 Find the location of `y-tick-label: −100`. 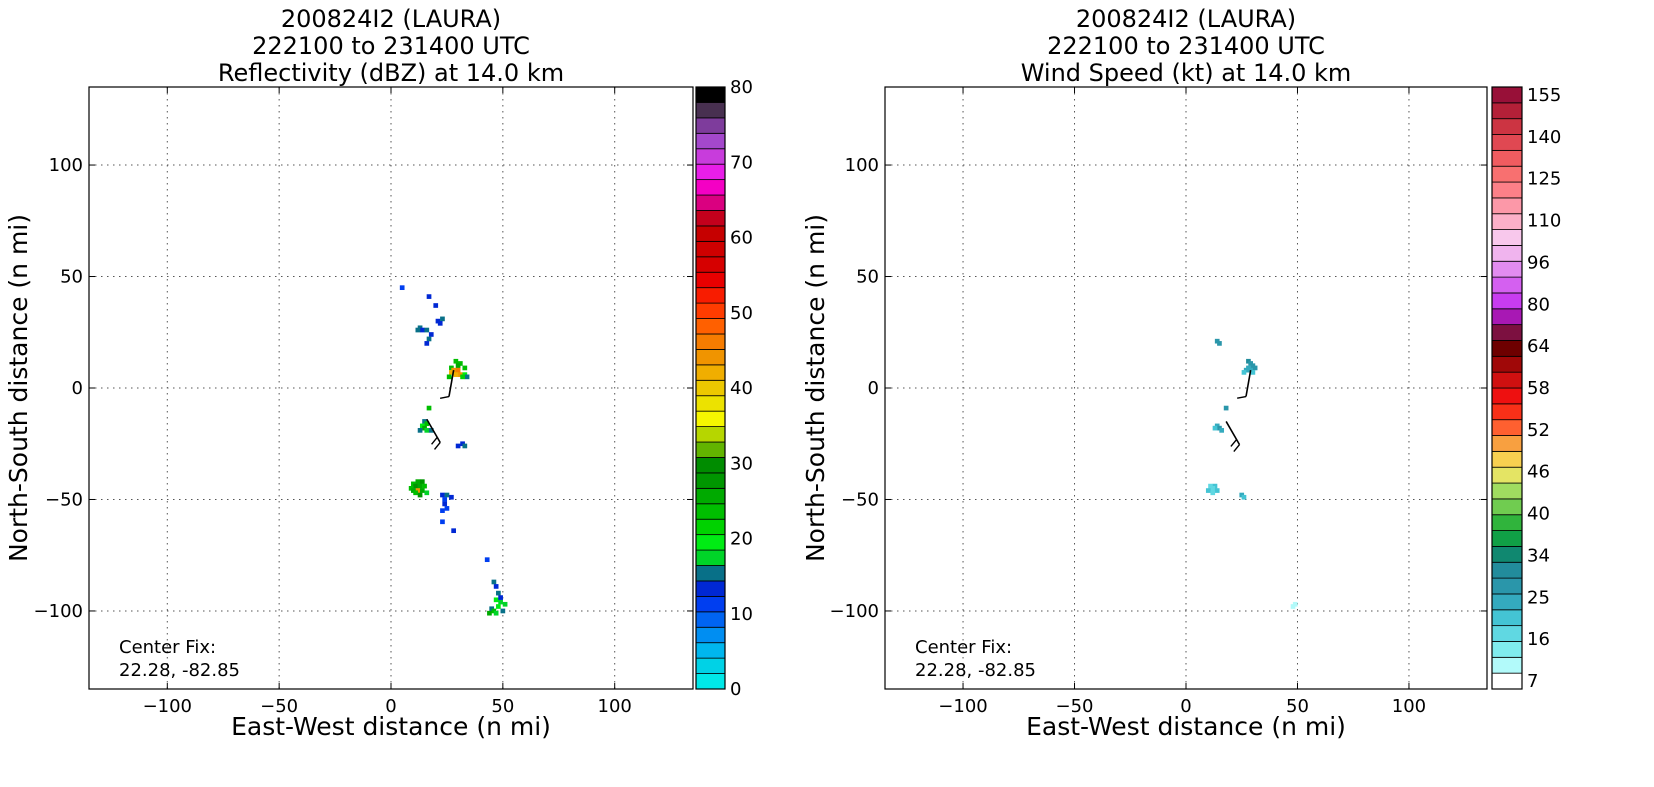

y-tick-label: −100 is located at coordinates (58, 611).